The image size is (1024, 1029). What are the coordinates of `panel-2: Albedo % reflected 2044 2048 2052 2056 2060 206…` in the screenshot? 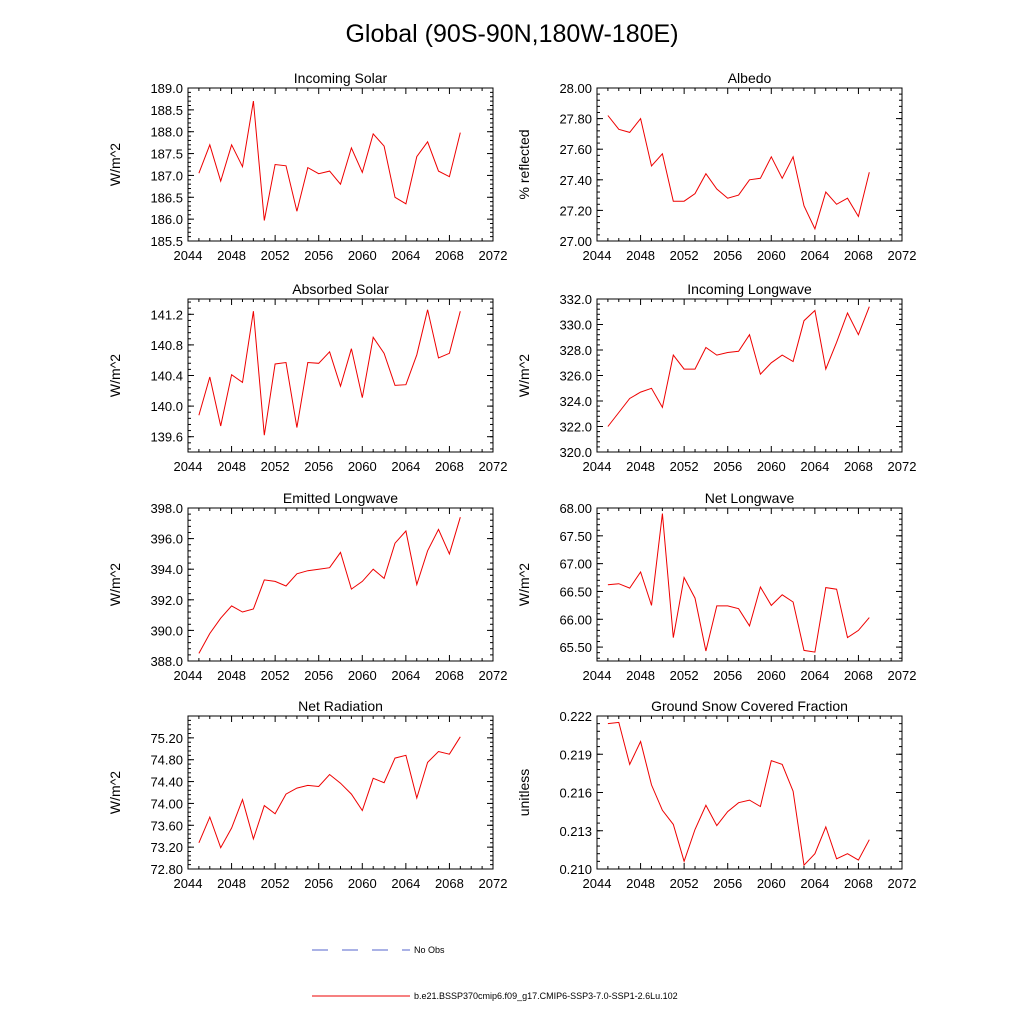 It's located at (716, 166).